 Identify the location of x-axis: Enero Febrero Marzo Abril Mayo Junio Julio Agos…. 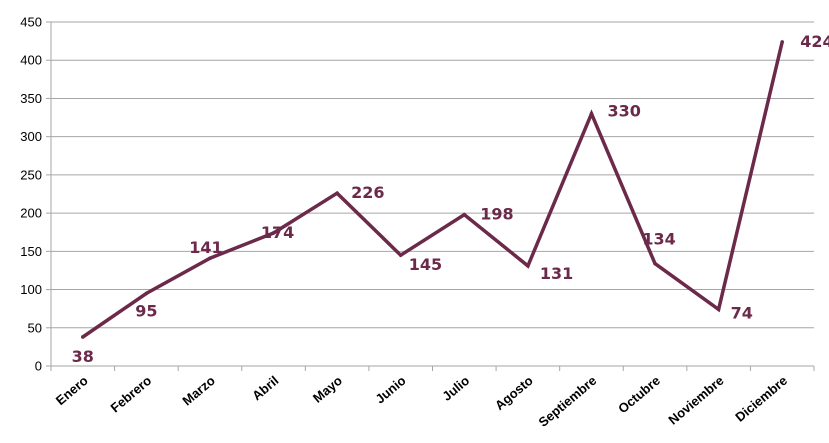
(432, 397).